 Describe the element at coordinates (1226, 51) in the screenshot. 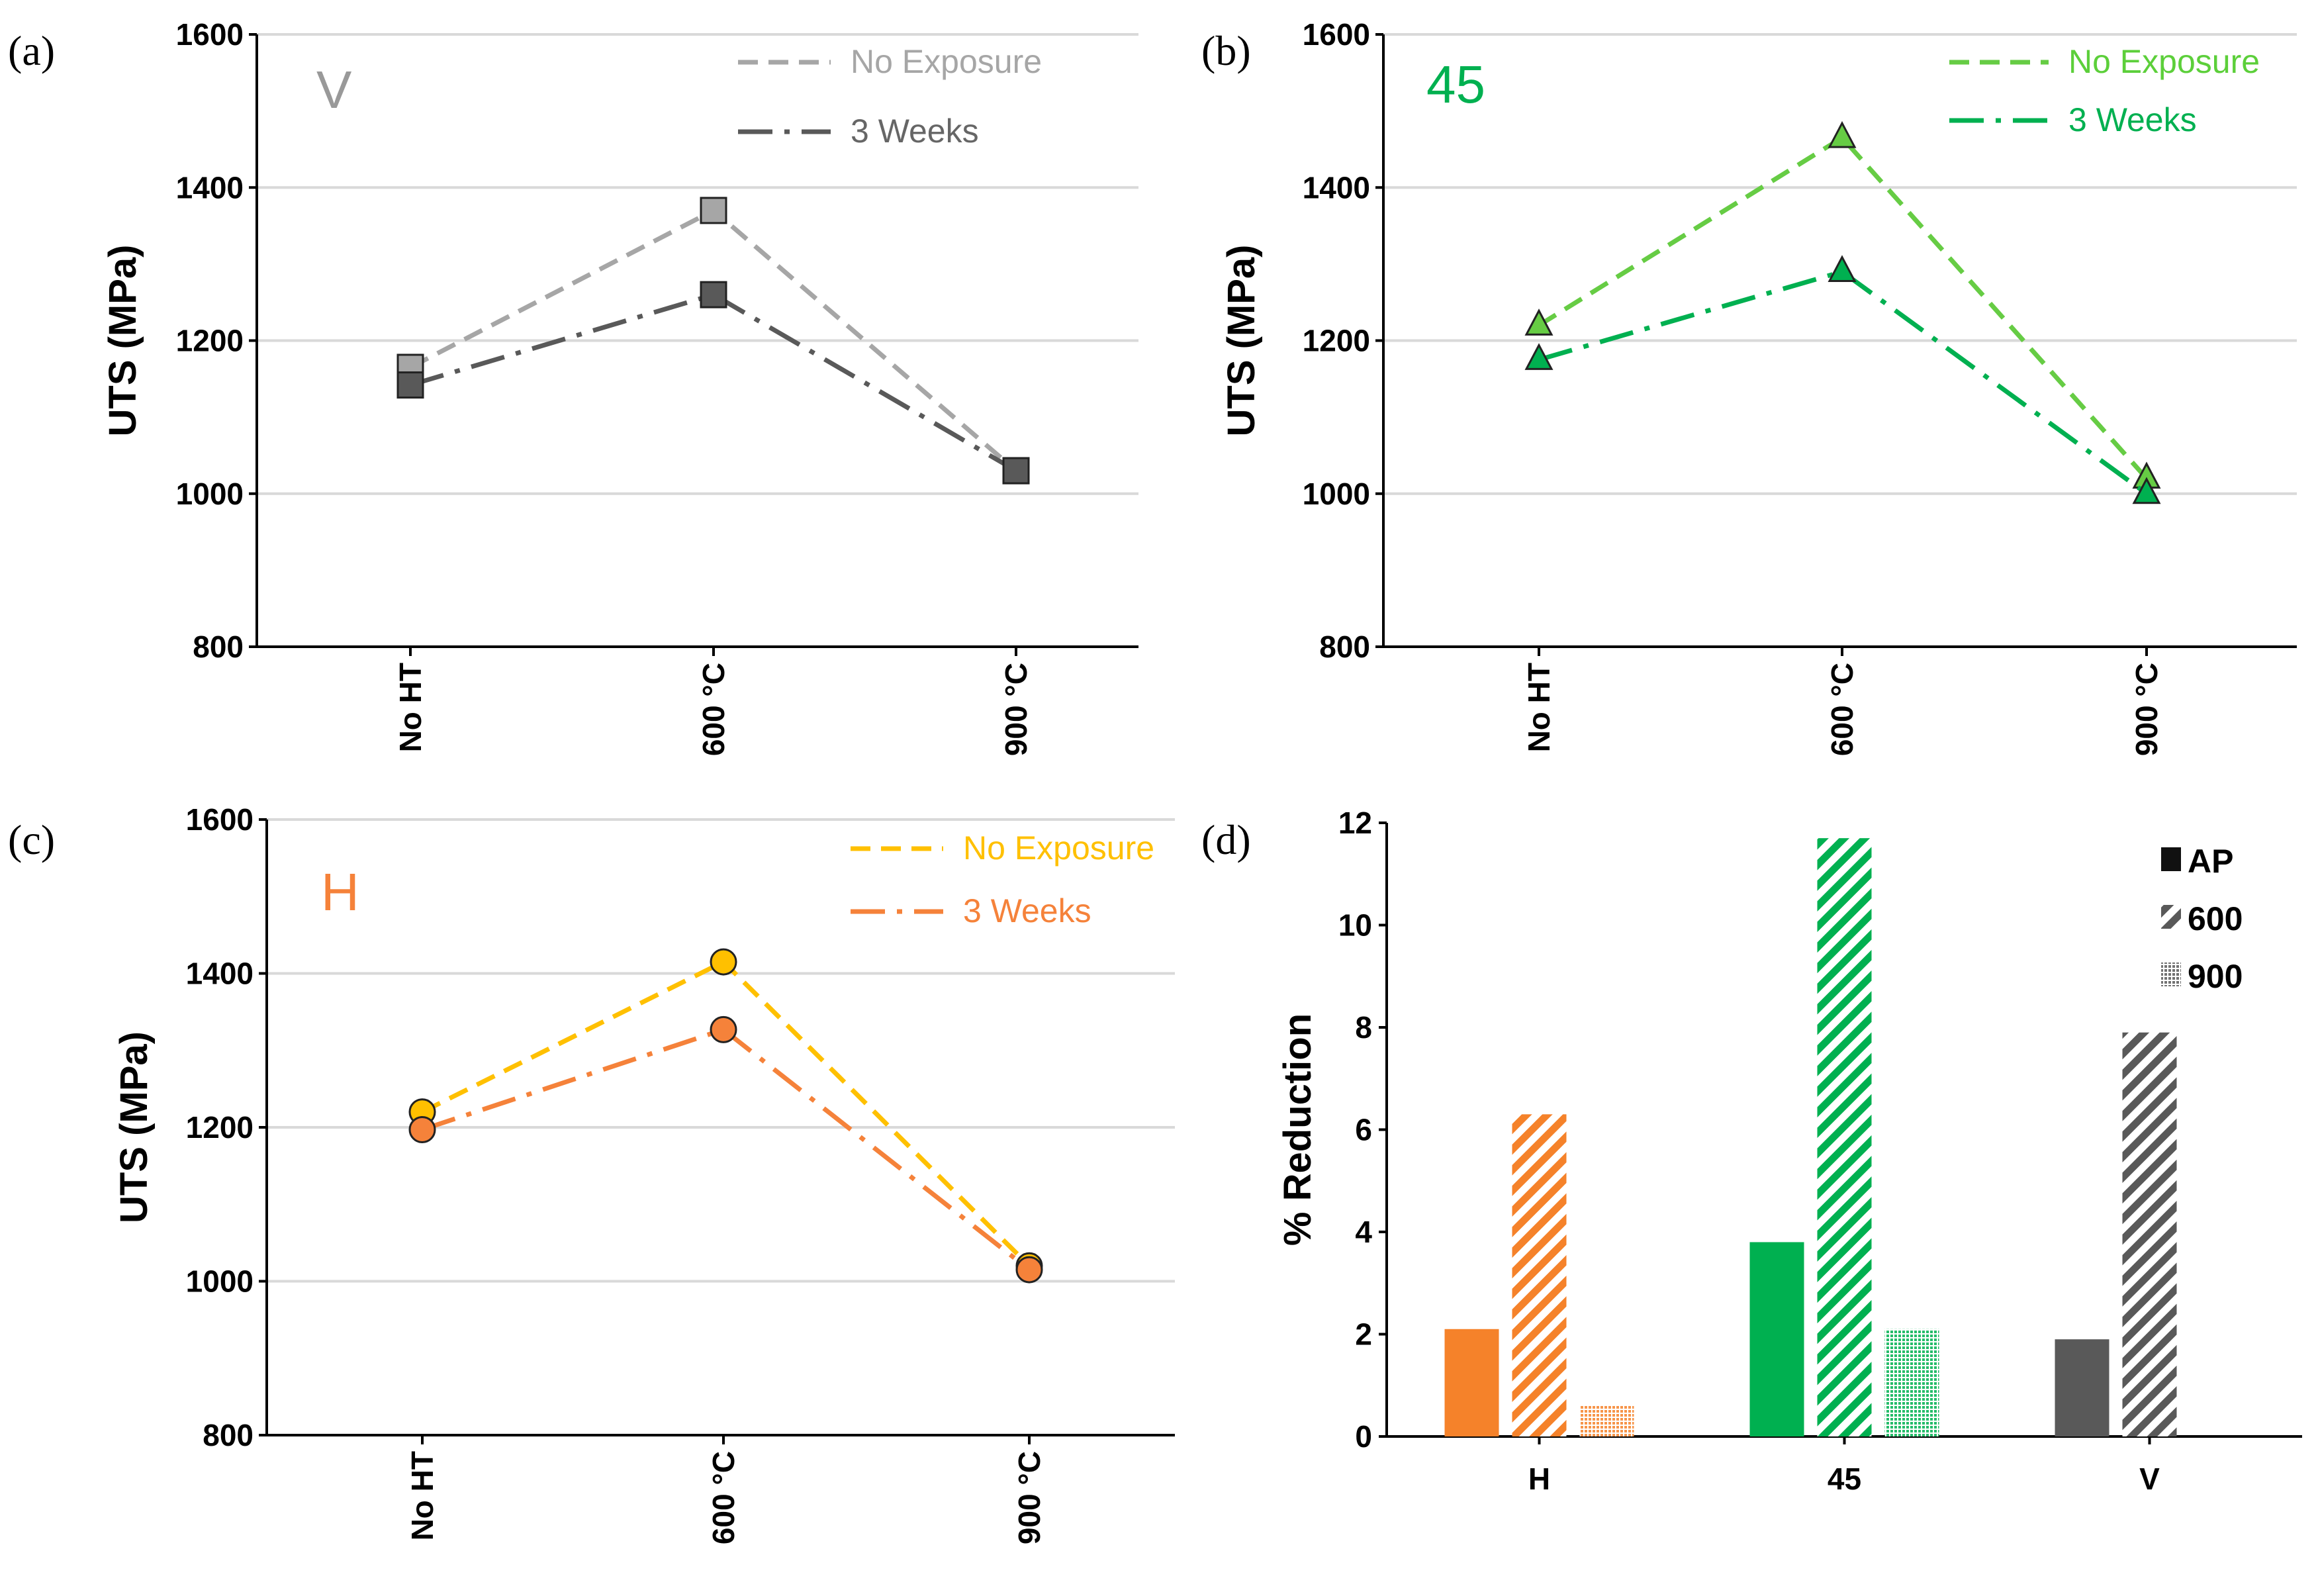

I see `panel-label: (b)` at that location.